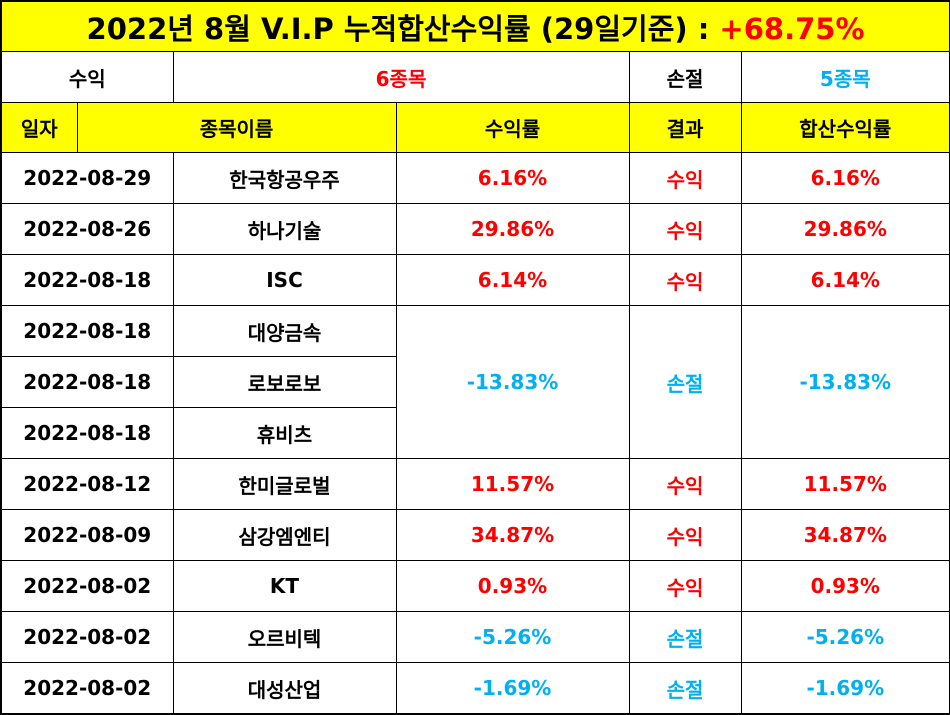 This screenshot has height=715, width=950. Describe the element at coordinates (845, 688) in the screenshot. I see `sum-cell: -1.69%` at that location.